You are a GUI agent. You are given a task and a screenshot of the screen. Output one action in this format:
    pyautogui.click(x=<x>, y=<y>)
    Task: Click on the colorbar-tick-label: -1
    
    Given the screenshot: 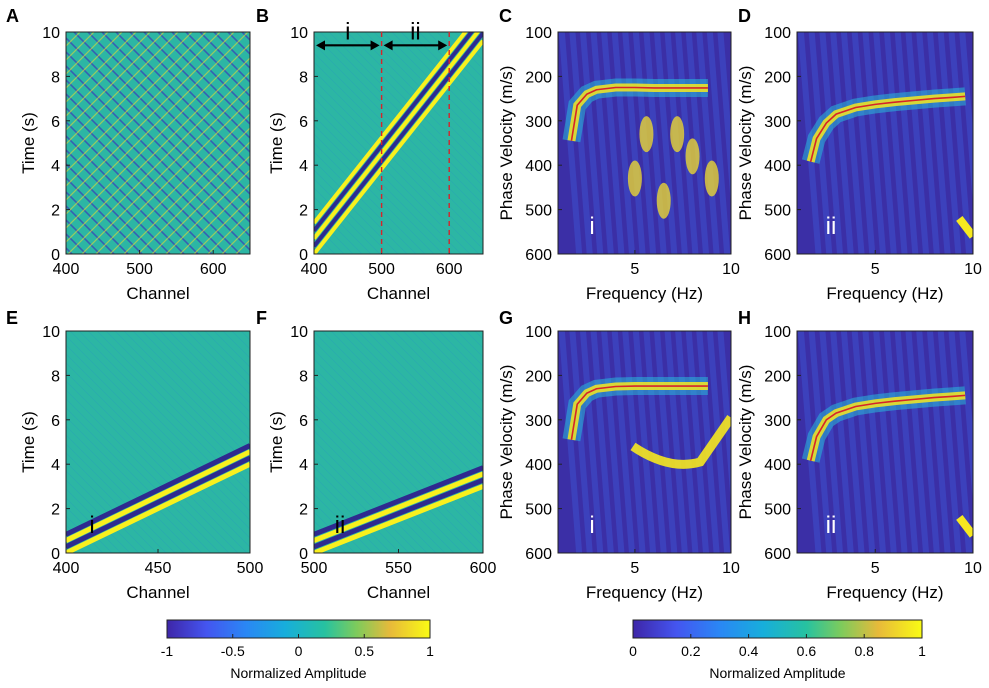 What is the action you would take?
    pyautogui.click(x=167, y=651)
    